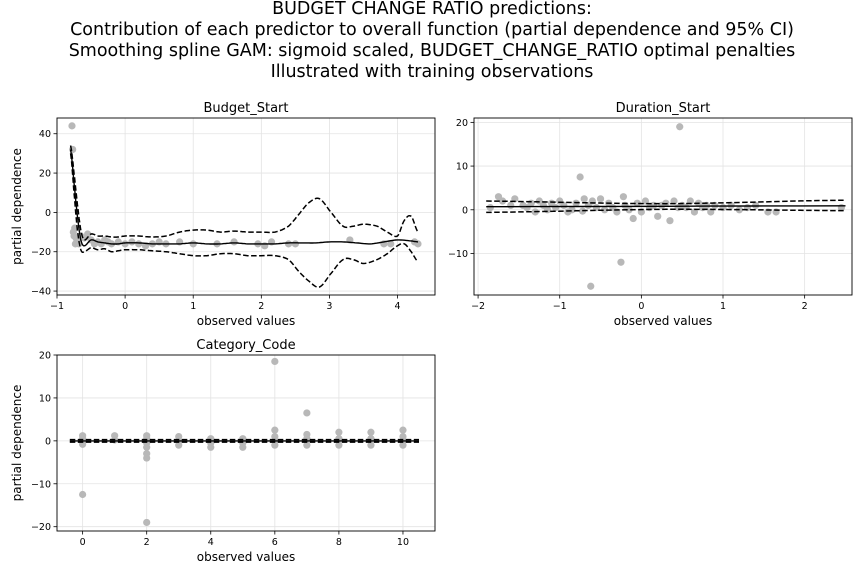 This screenshot has height=576, width=864. What do you see at coordinates (329, 306) in the screenshot?
I see `x-tick-label: 3` at bounding box center [329, 306].